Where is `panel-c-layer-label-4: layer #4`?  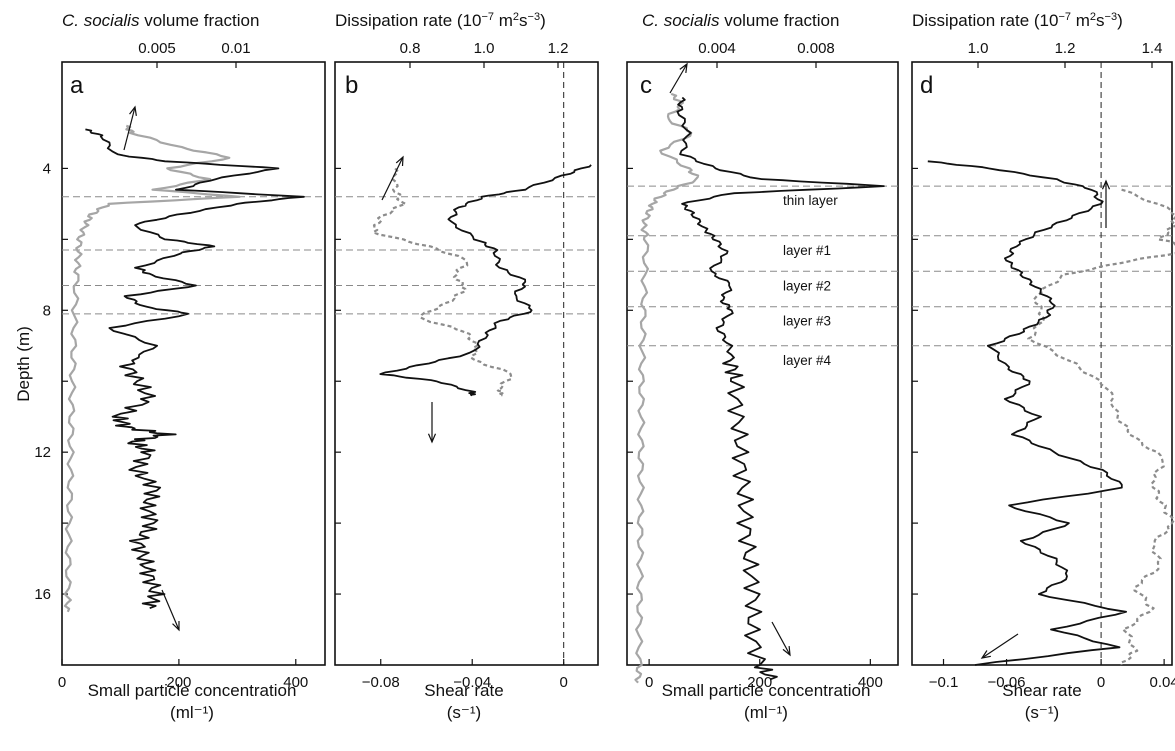
panel-c-layer-label-4: layer #4 is located at coordinates (807, 360).